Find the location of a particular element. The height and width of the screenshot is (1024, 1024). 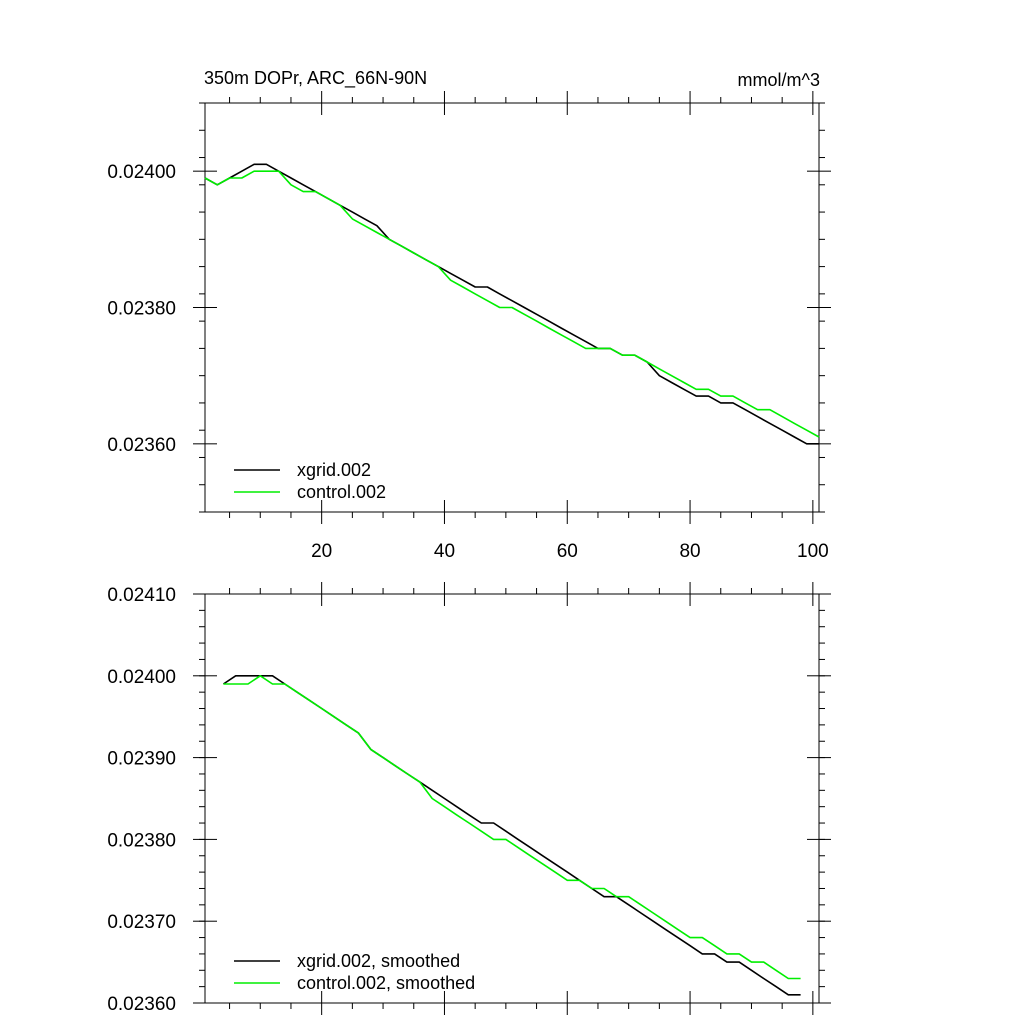

x-tick-label: 80 is located at coordinates (689, 551).